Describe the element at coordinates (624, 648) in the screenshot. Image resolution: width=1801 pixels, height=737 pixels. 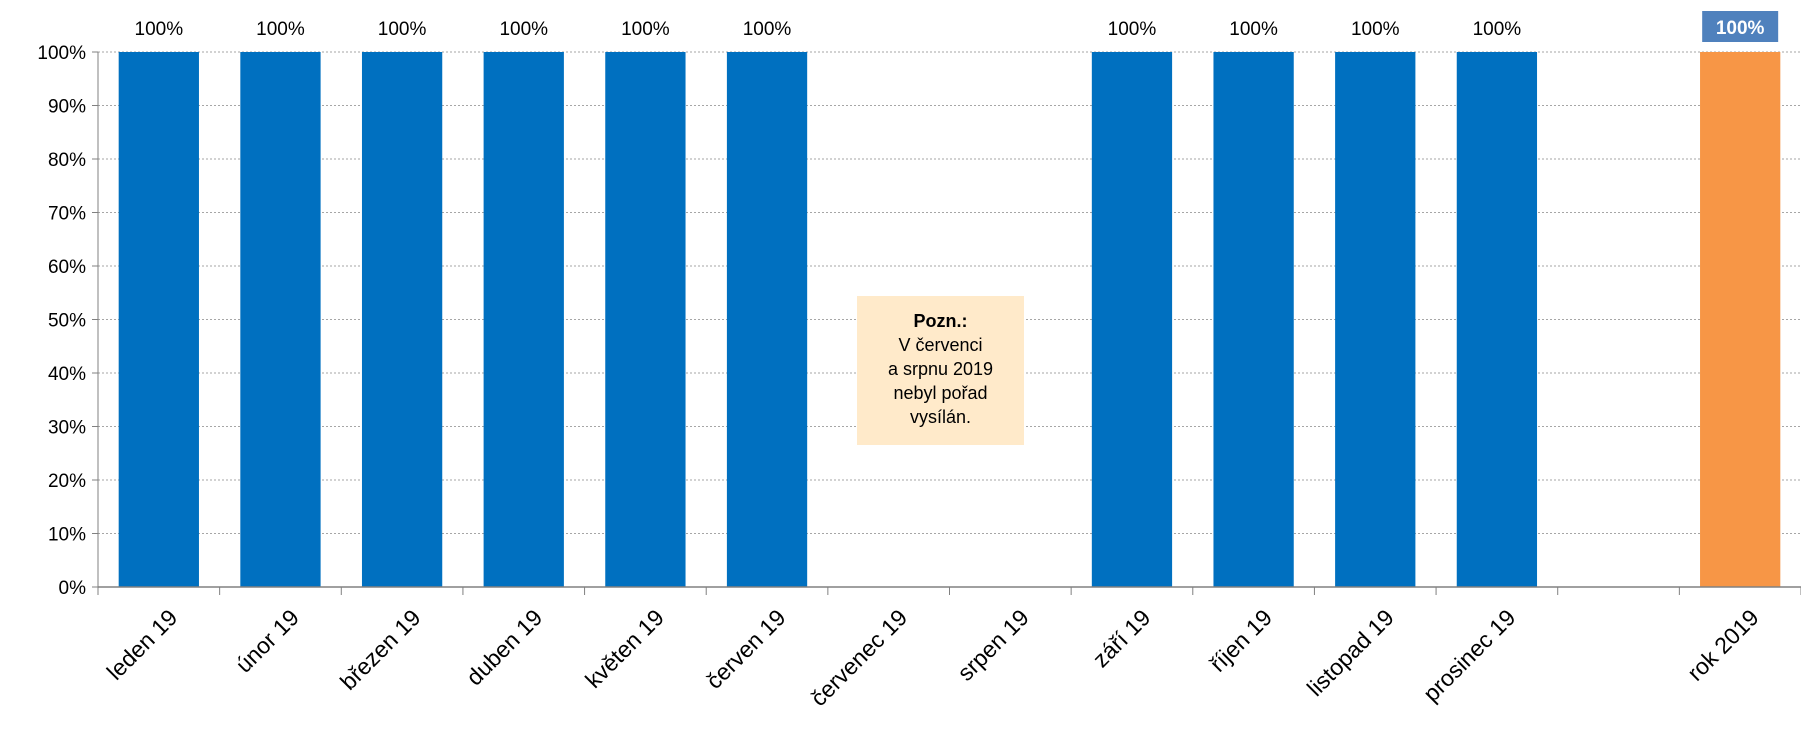
I see `x-tick-label: květen 19` at that location.